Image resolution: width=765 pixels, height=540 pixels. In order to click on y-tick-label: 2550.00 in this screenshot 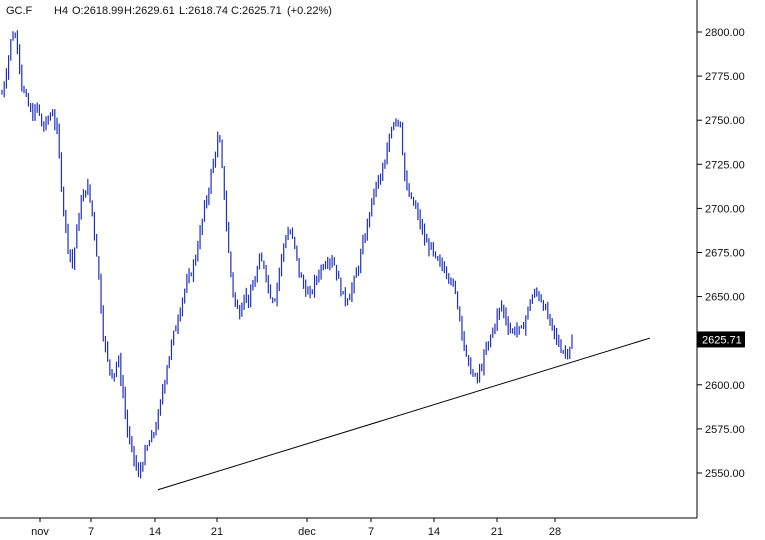, I will do `click(725, 474)`.